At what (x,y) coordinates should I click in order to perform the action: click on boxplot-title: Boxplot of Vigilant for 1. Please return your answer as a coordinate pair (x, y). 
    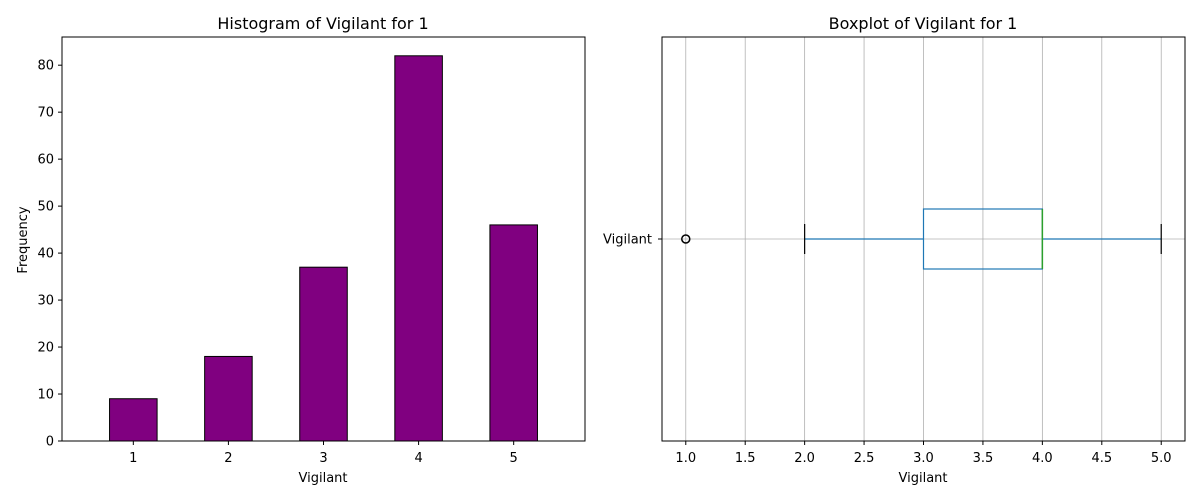
    Looking at the image, I should click on (923, 23).